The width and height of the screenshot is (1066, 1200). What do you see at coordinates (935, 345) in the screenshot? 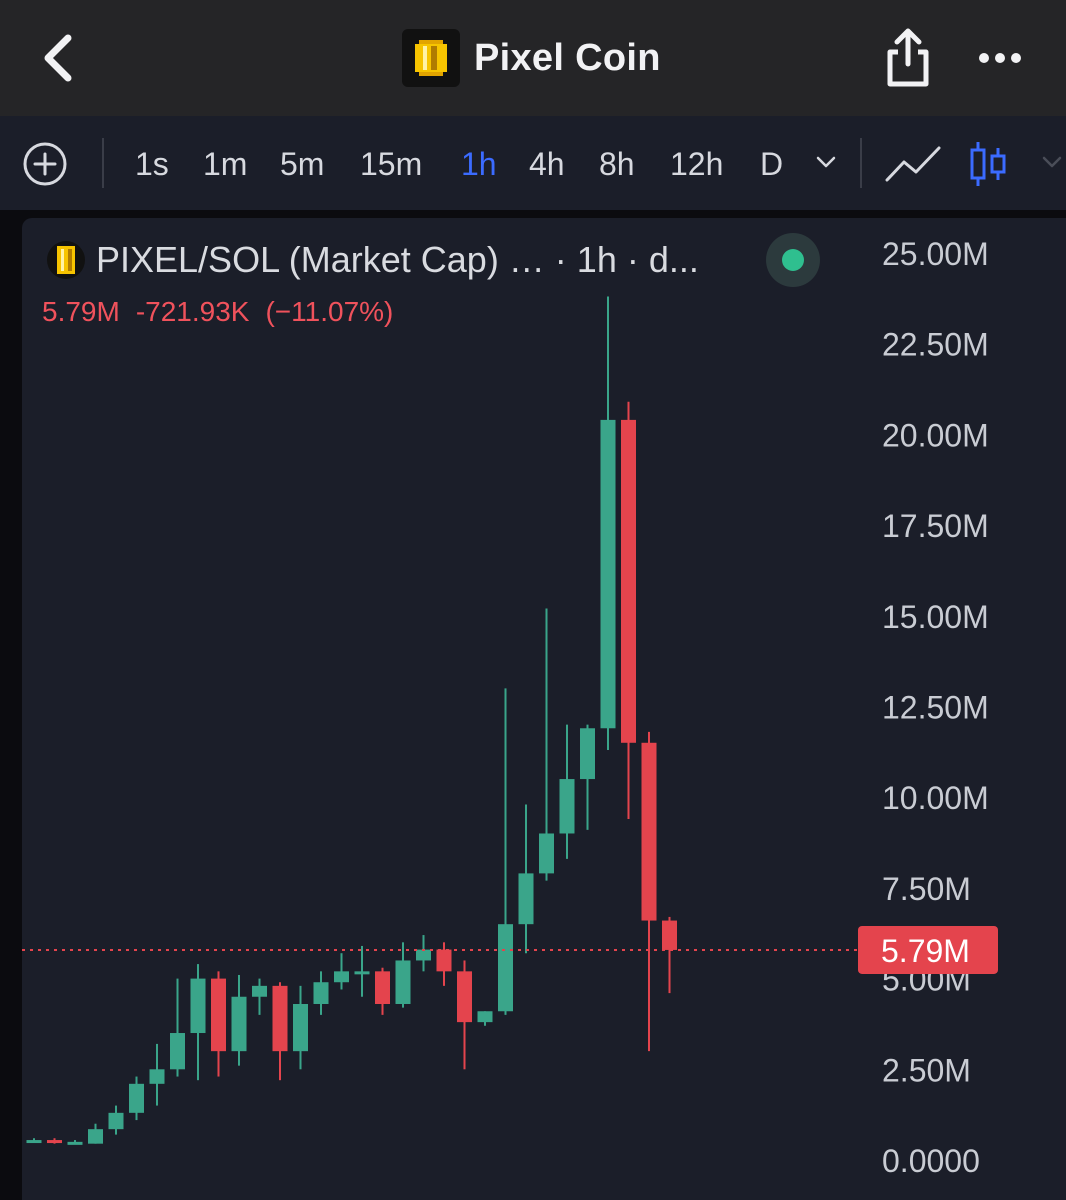
I see `y-tick-label: 22.50M` at bounding box center [935, 345].